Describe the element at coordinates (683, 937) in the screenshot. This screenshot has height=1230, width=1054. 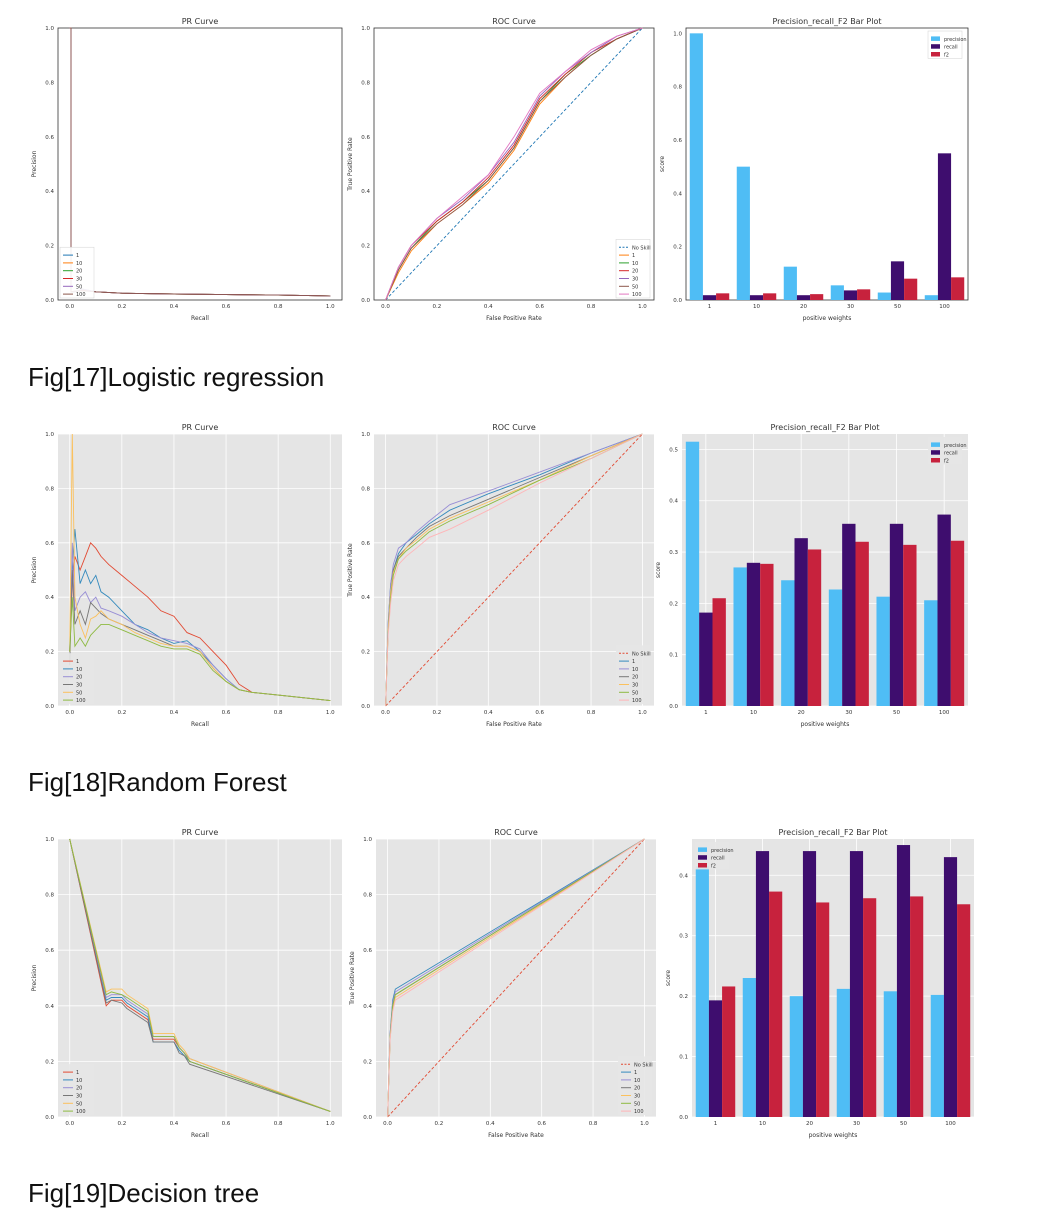
I see `y-tick-label: 0.3` at that location.